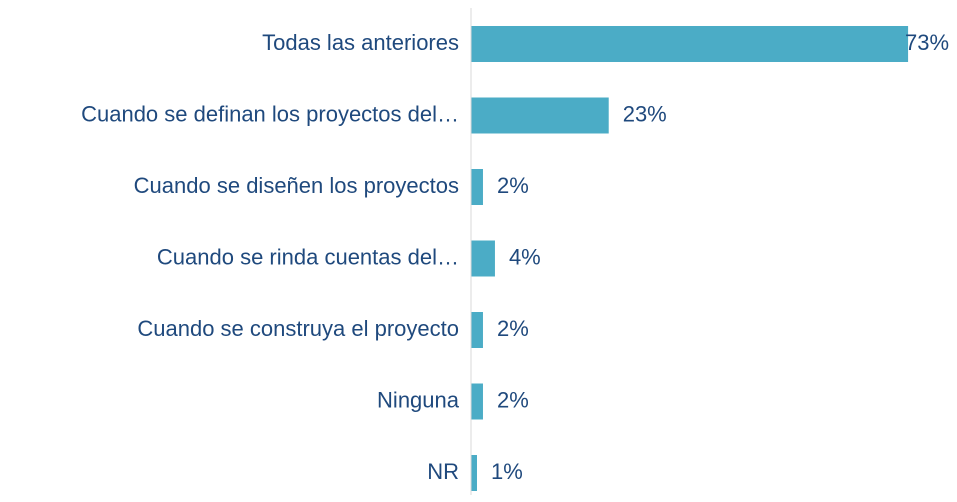  I want to click on category-label: Ninguna, so click(418, 399).